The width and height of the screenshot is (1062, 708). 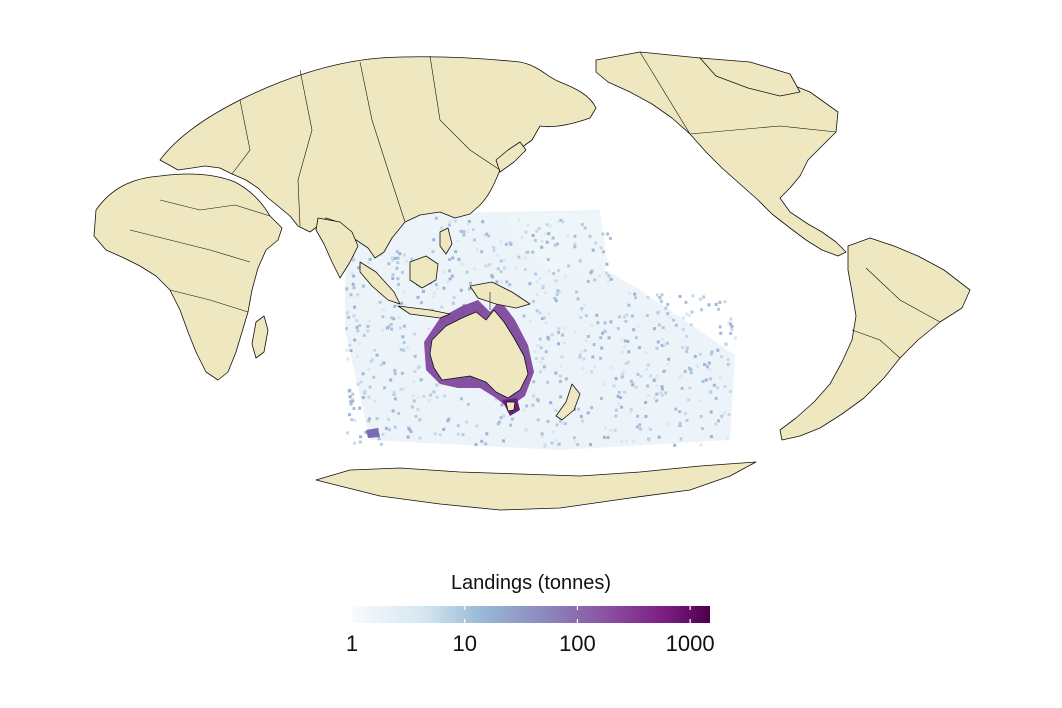 I want to click on land-madagascar, so click(x=260, y=337).